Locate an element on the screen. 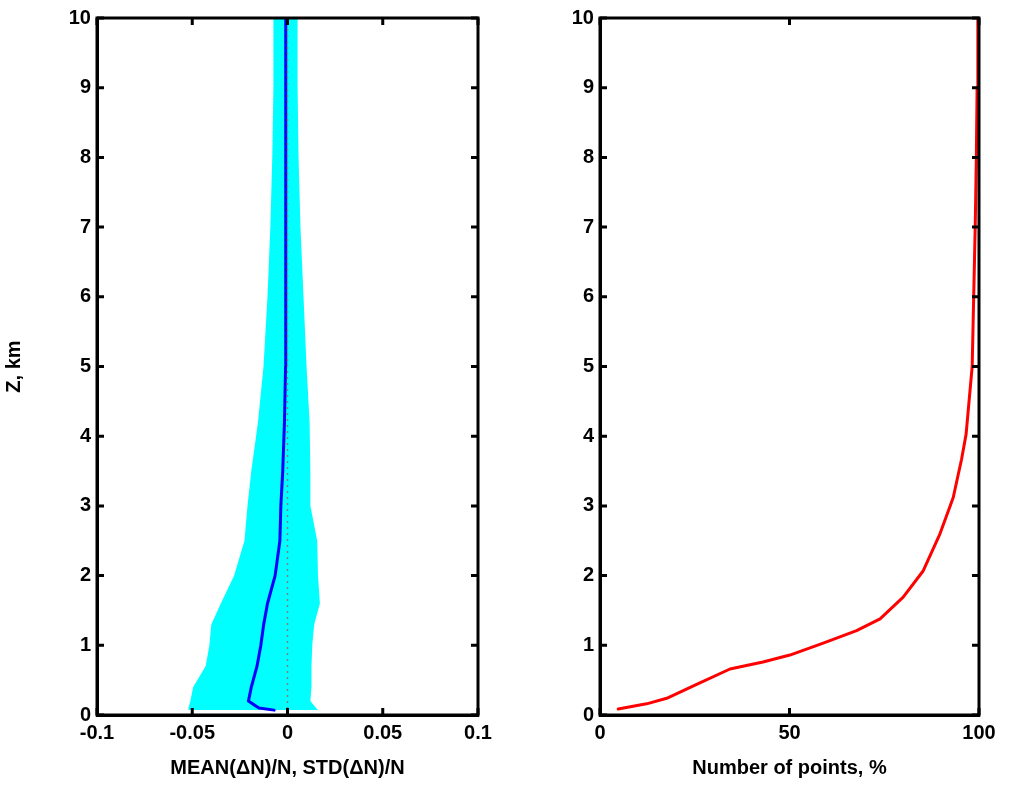 The image size is (1025, 786). x-tick-label: 0.05 is located at coordinates (383, 731).